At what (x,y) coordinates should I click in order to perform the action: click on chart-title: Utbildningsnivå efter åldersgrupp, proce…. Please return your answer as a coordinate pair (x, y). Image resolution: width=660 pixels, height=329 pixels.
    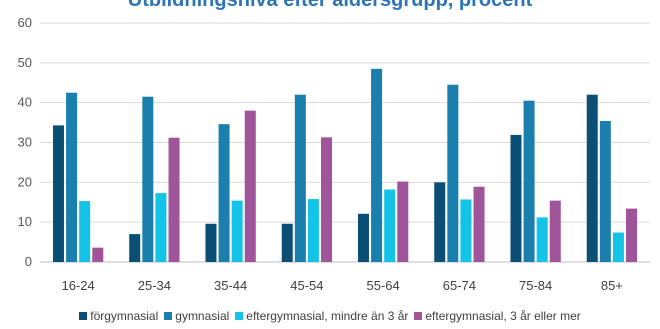
    Looking at the image, I should click on (330, 5).